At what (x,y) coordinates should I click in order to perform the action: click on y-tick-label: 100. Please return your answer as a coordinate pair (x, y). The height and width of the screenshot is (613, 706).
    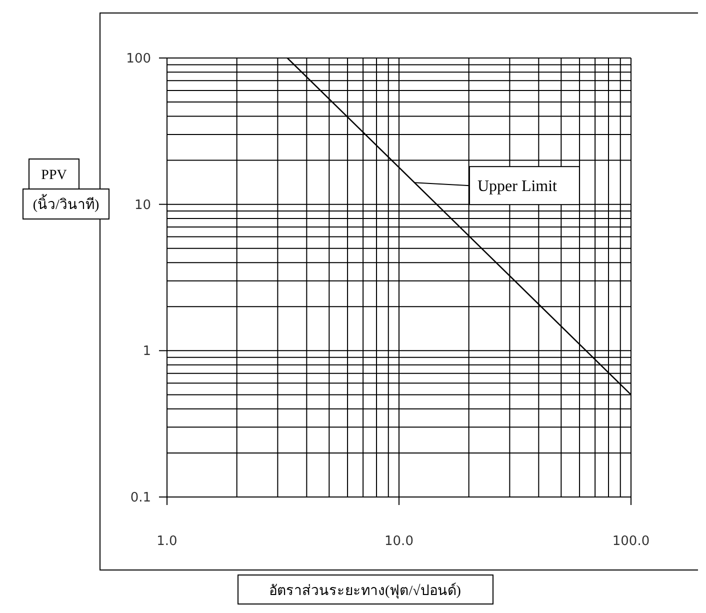
    Looking at the image, I should click on (138, 59).